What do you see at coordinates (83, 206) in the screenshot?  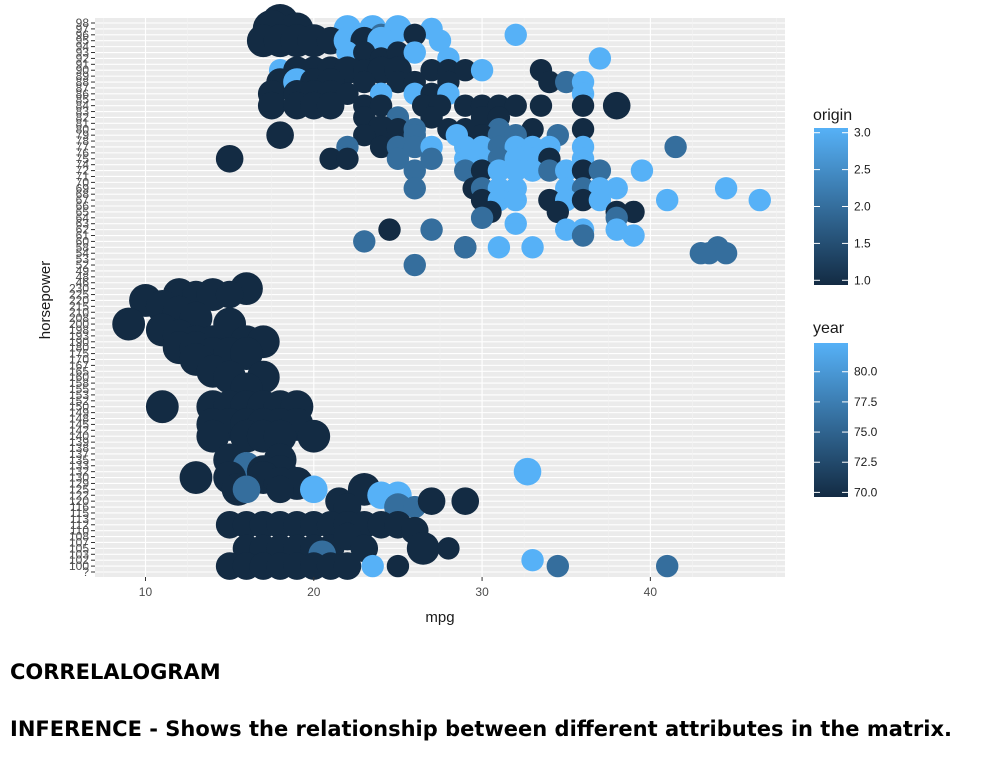 I see `y-tick-label: 66` at bounding box center [83, 206].